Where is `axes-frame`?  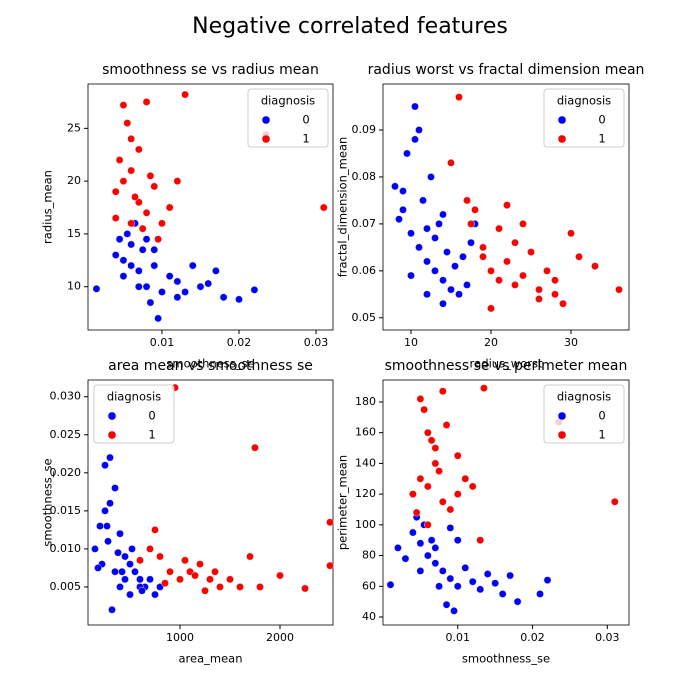 axes-frame is located at coordinates (506, 207).